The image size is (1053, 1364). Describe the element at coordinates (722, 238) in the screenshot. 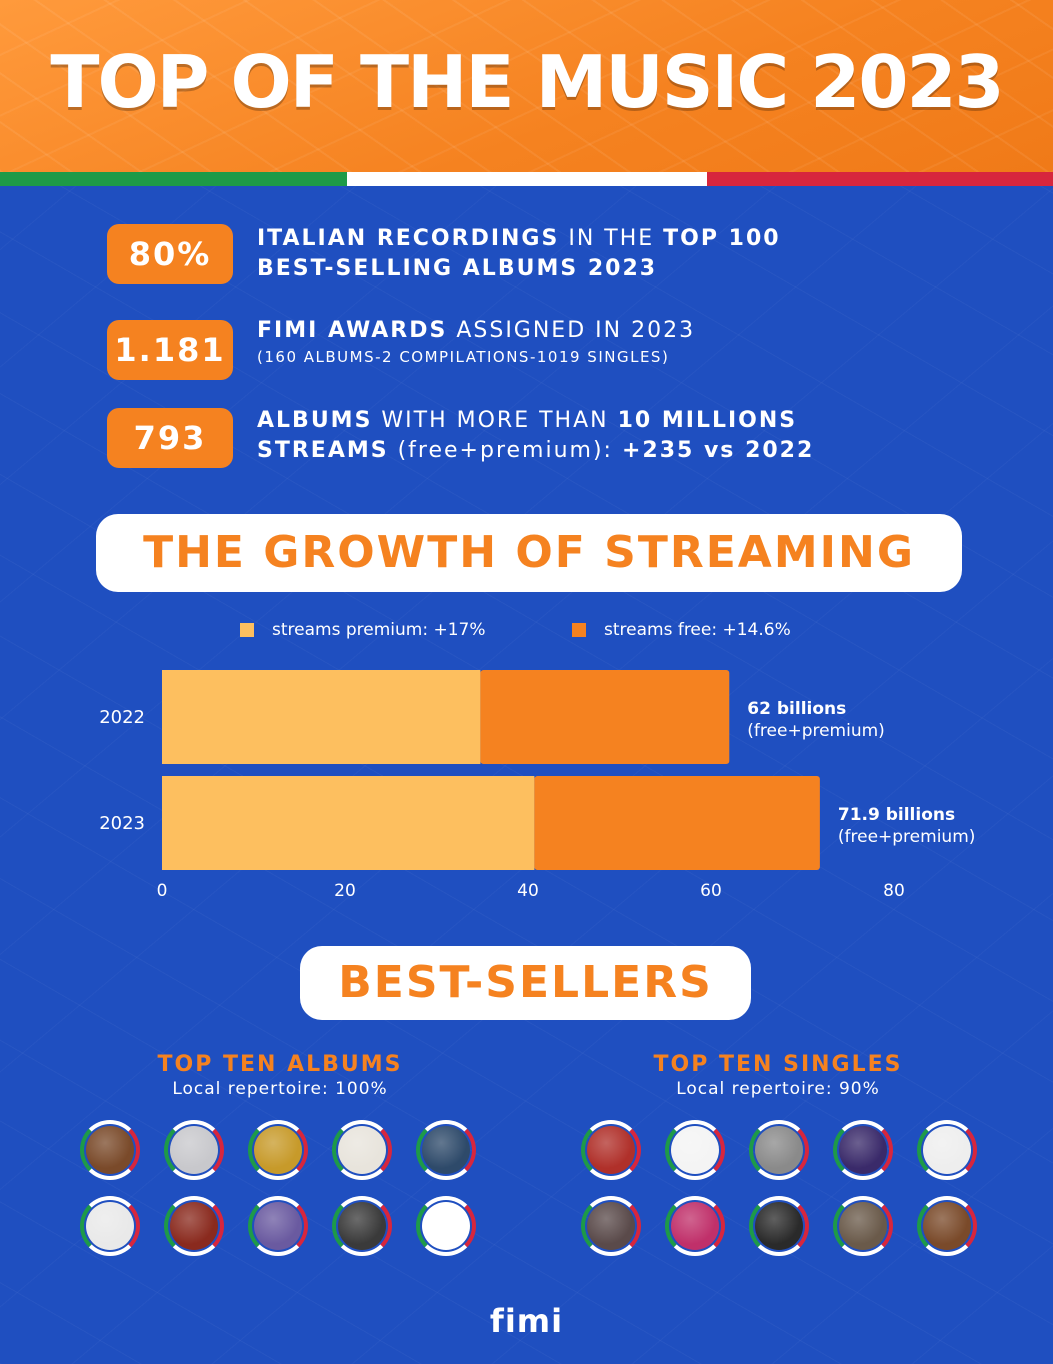

I see `stat-strong: TOP 100` at that location.